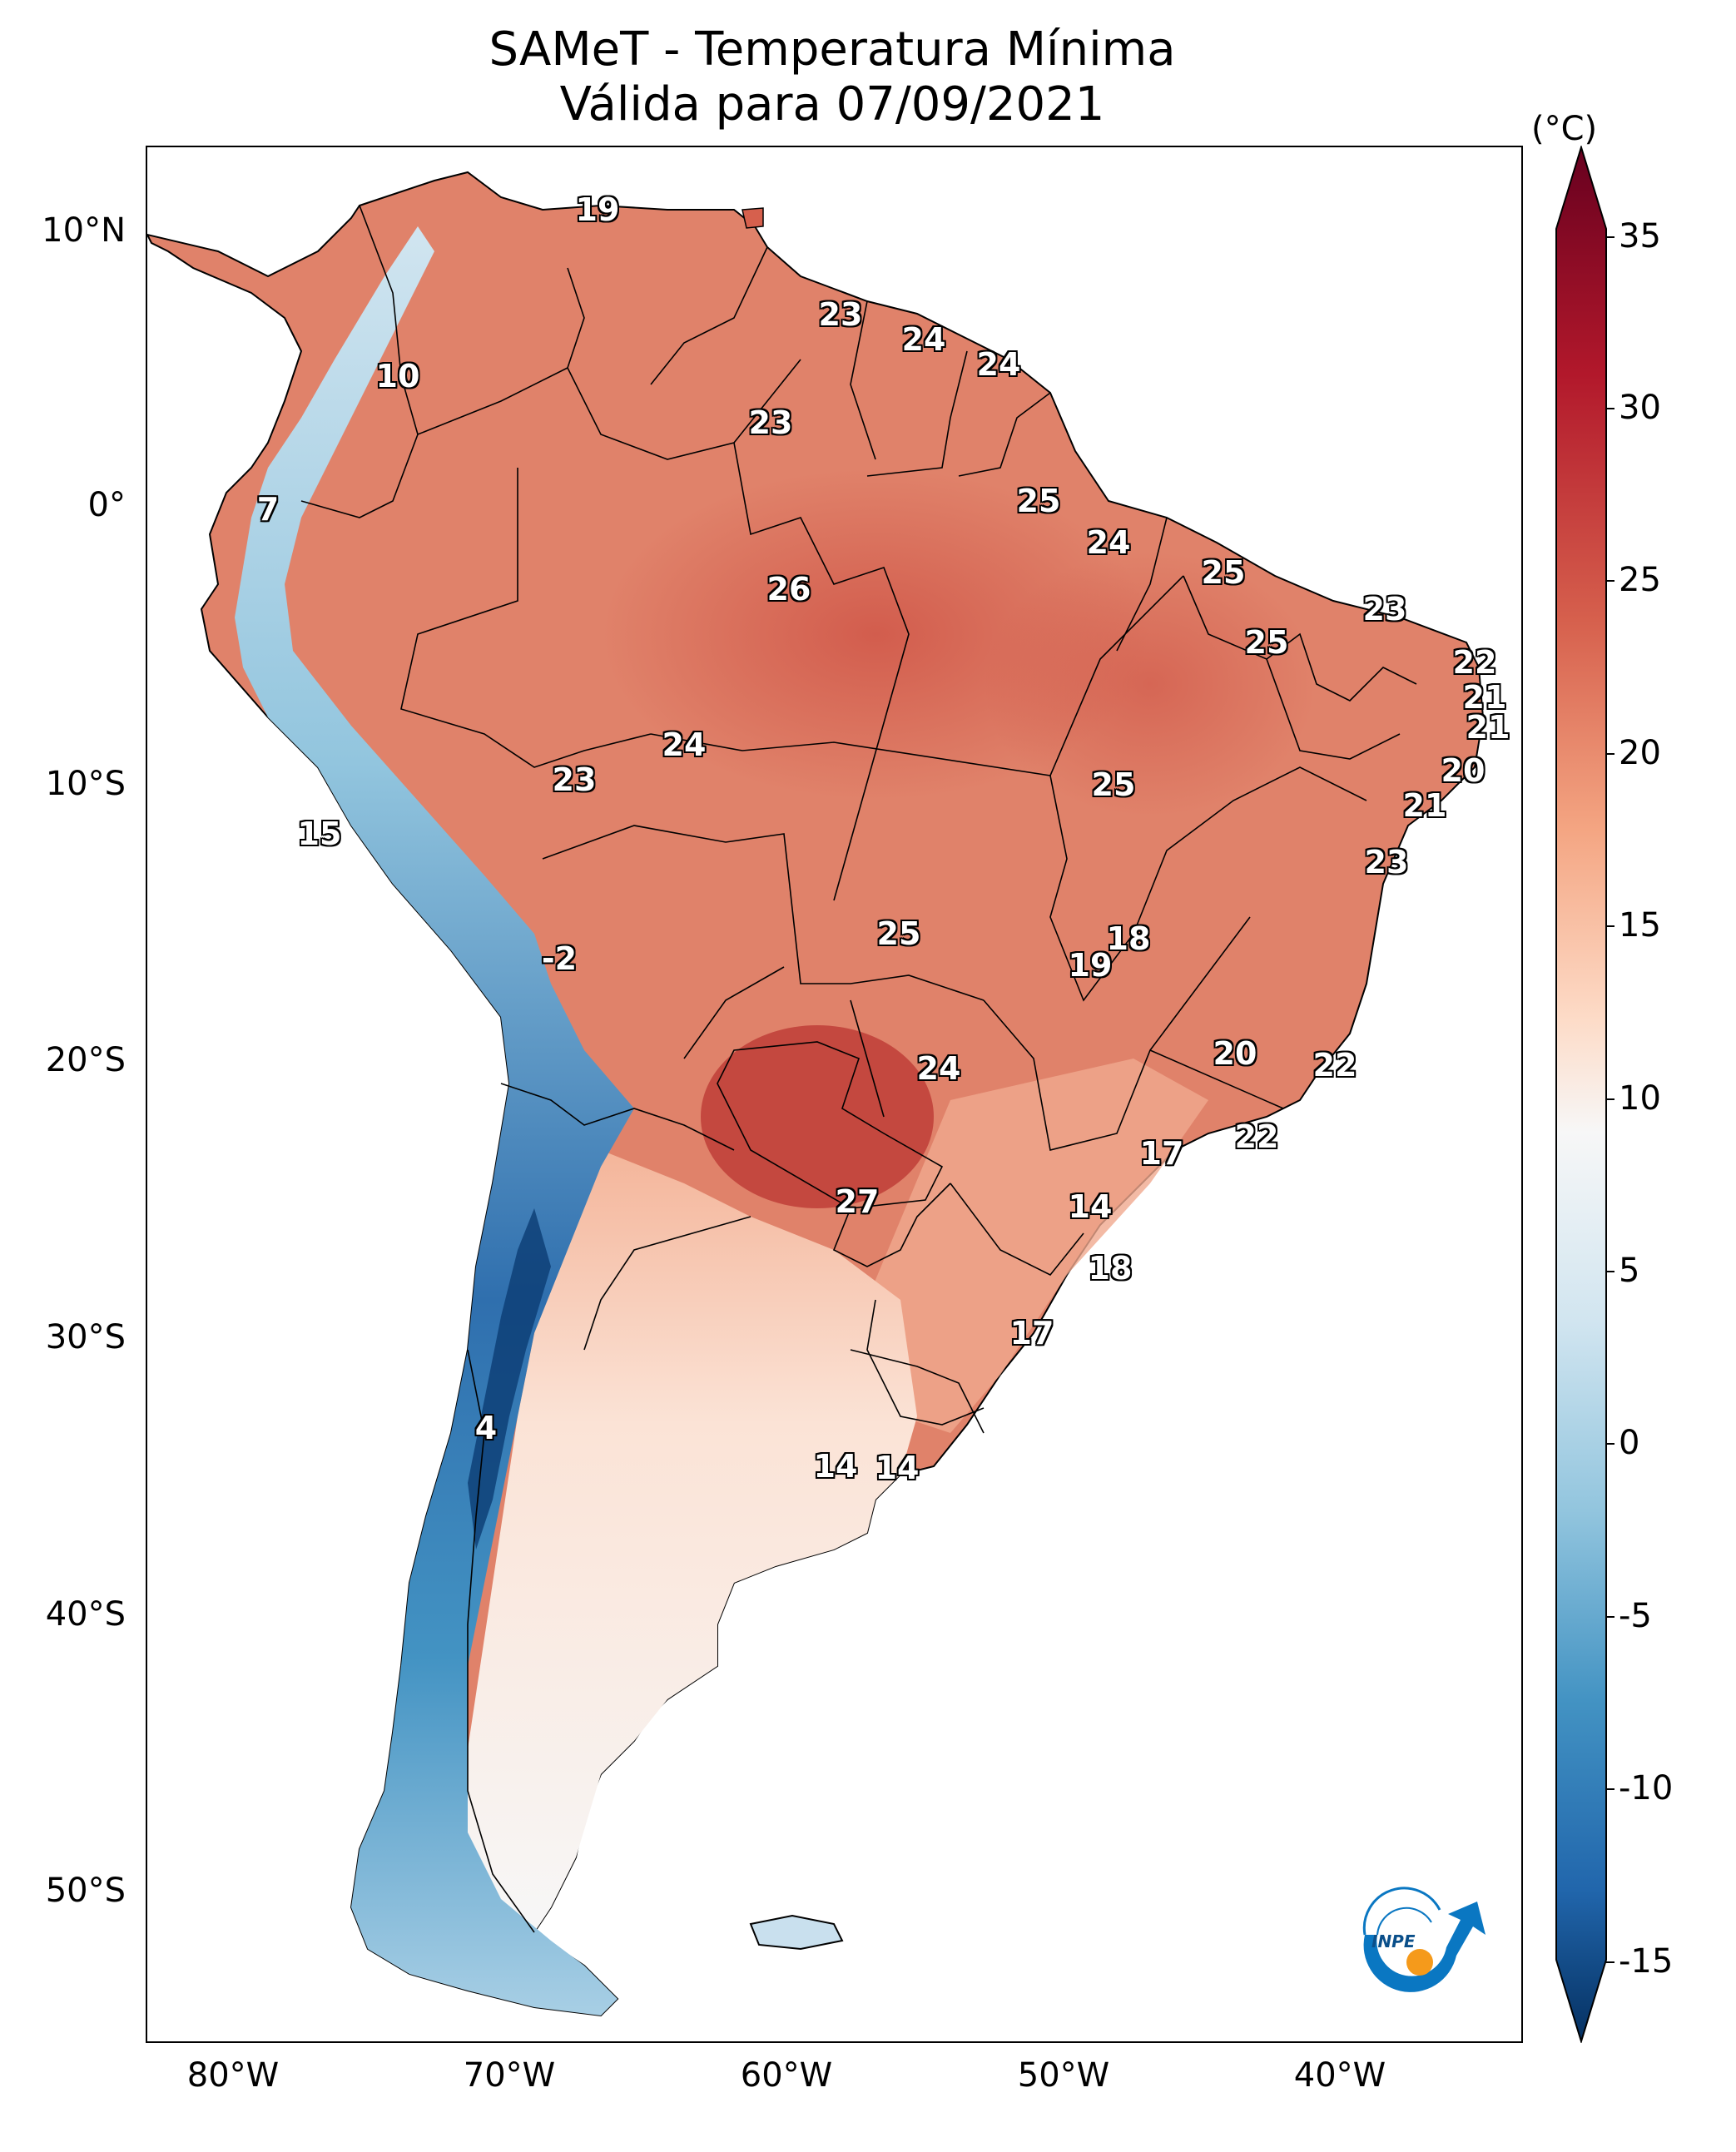 The image size is (1736, 2152). I want to click on colorbar-label-30: 30, so click(1640, 408).